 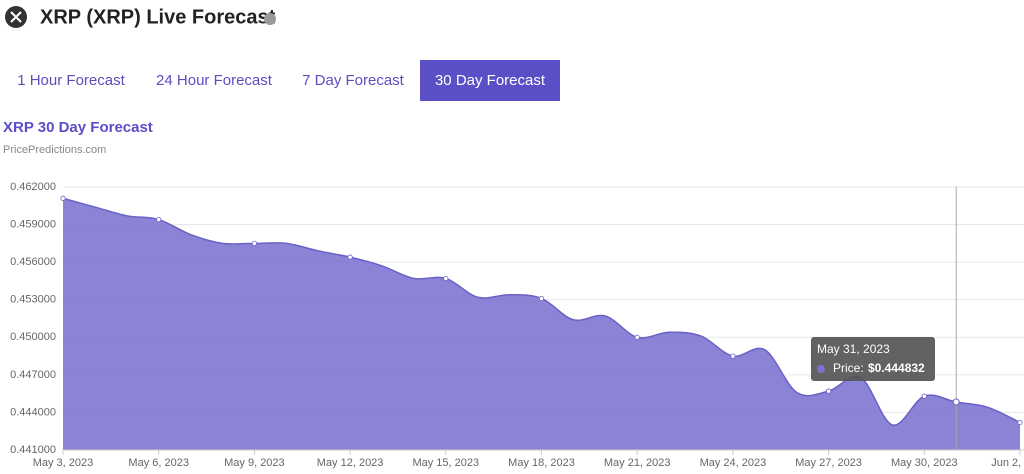 I want to click on x-tick-label: Jun 2, 2023, so click(x=1007, y=463).